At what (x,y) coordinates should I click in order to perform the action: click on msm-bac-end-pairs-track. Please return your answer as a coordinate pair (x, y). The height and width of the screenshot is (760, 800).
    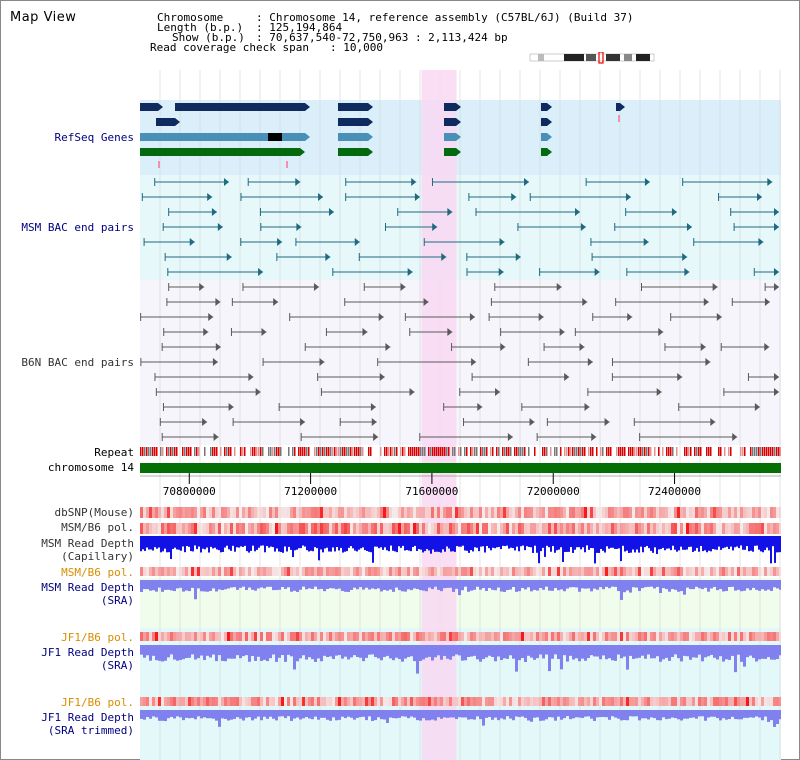
    Looking at the image, I should click on (460, 227).